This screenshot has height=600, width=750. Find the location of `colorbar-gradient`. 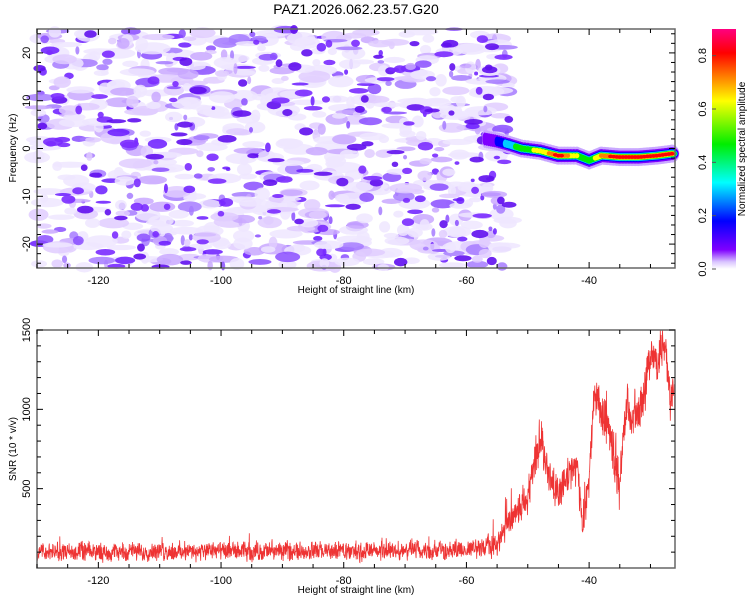

colorbar-gradient is located at coordinates (724, 149).